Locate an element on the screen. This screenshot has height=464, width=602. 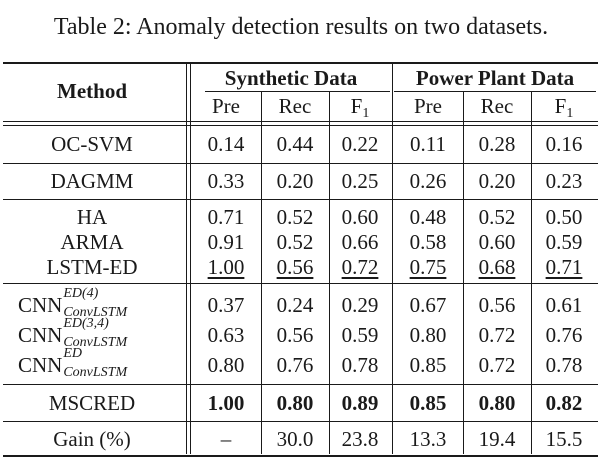
table-cell: 0.91 is located at coordinates (226, 242).